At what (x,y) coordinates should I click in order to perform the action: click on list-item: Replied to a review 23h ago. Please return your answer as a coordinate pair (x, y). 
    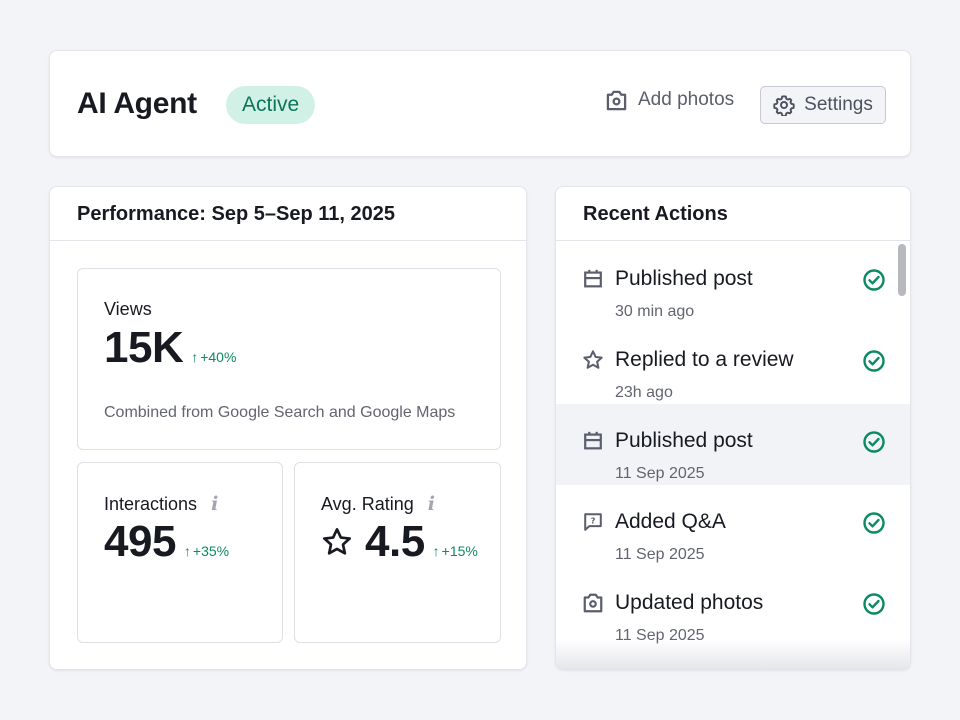
    Looking at the image, I should click on (733, 363).